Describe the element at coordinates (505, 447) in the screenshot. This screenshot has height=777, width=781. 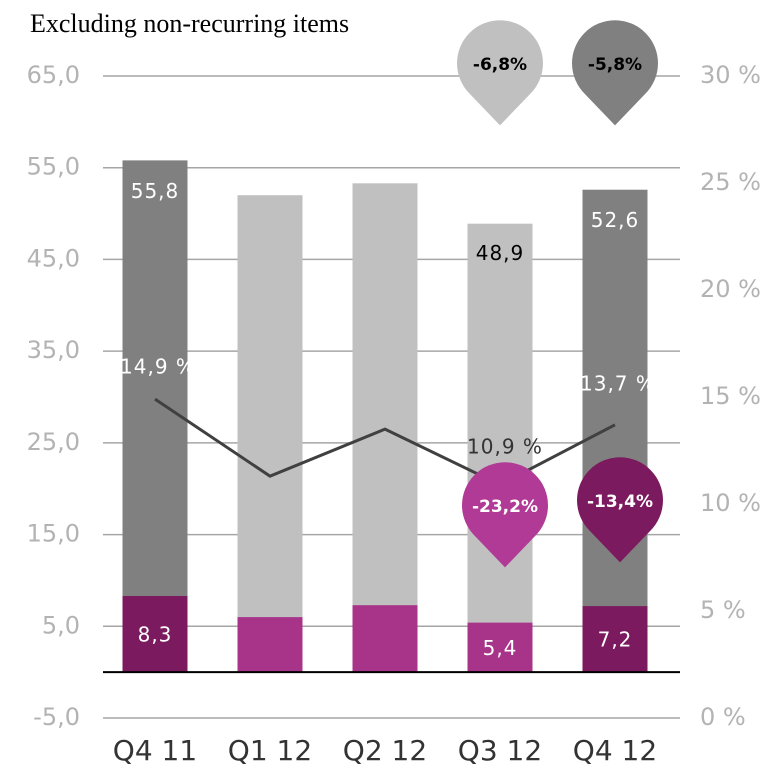
I see `value-label: 10,9 %` at that location.